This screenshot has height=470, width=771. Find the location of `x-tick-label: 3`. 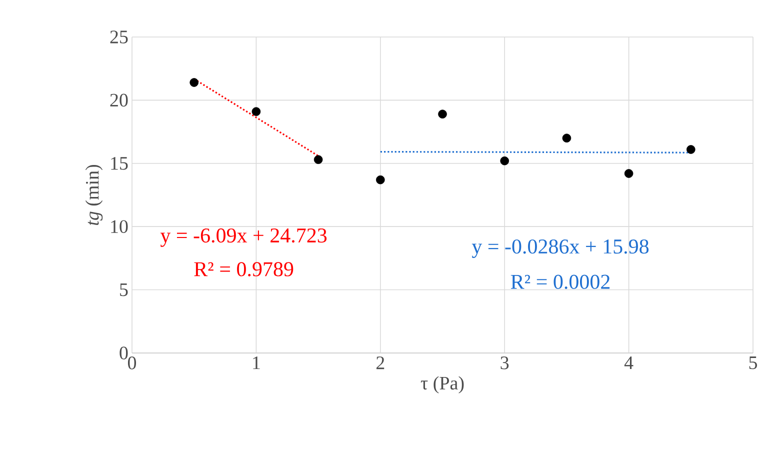

x-tick-label: 3 is located at coordinates (504, 363).